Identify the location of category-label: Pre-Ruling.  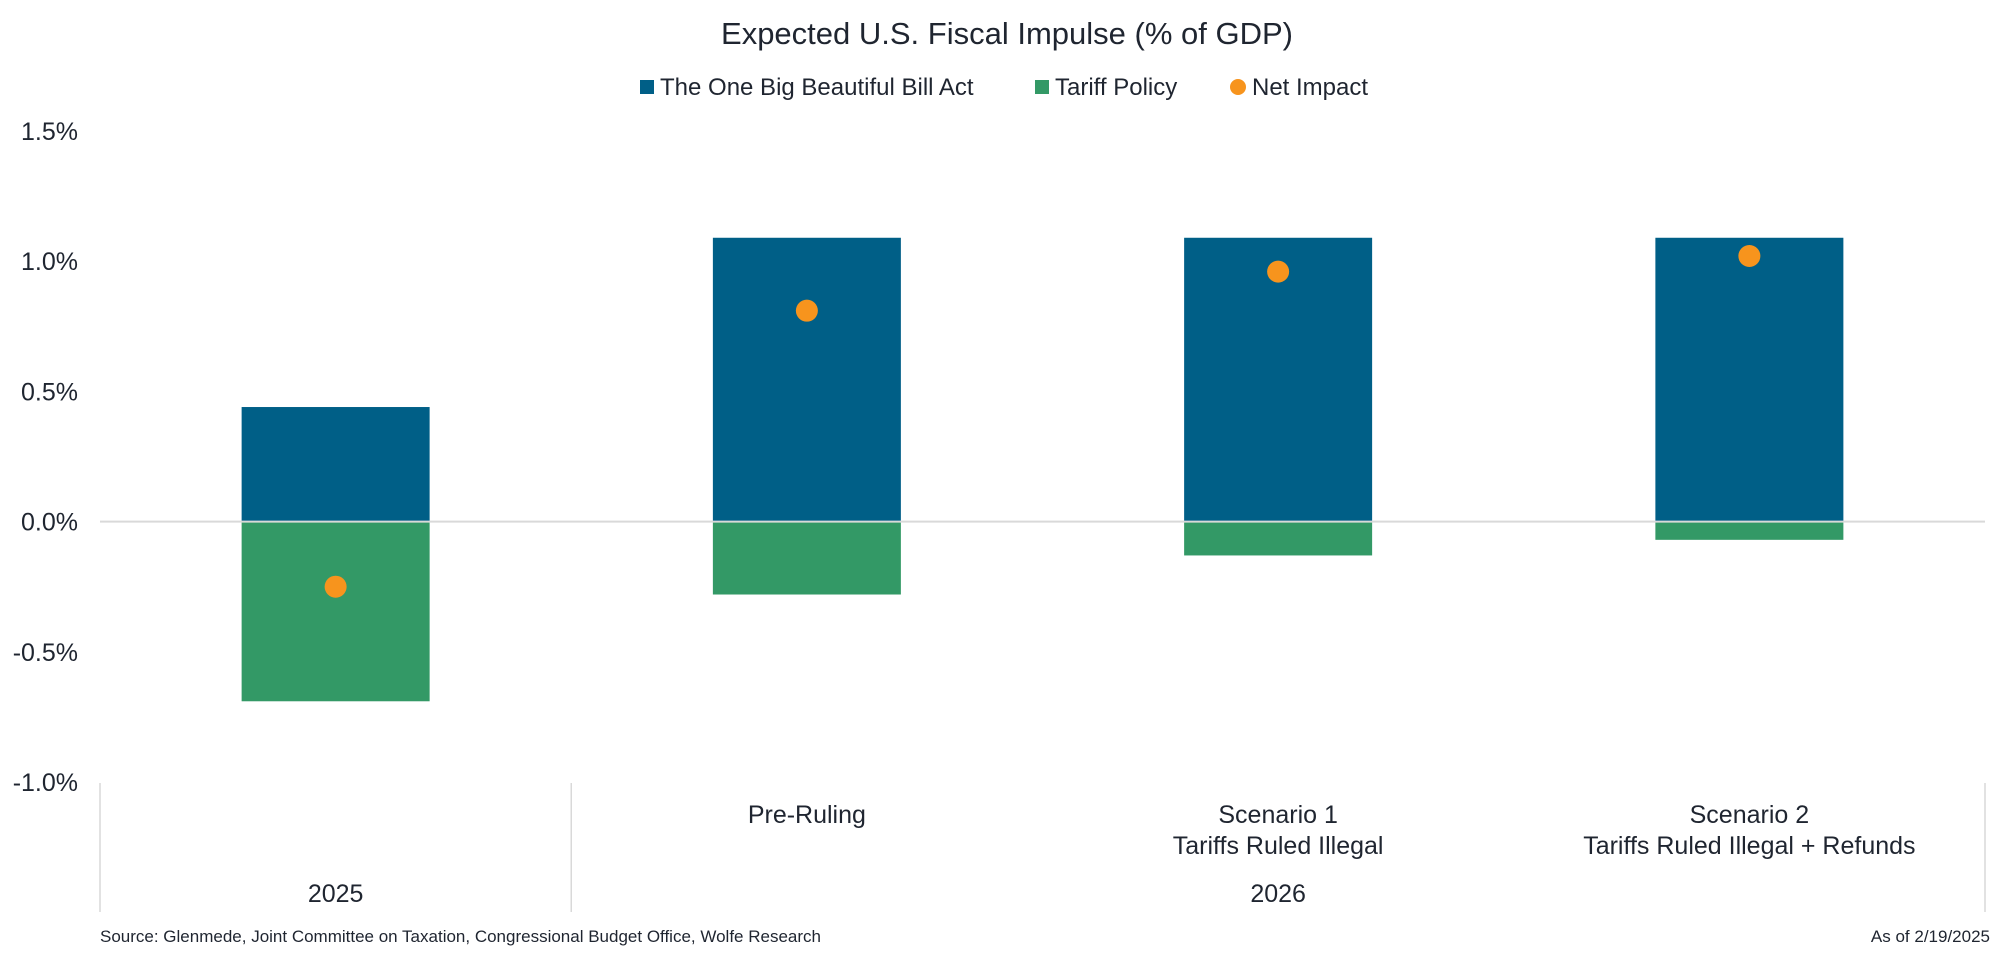
(807, 815).